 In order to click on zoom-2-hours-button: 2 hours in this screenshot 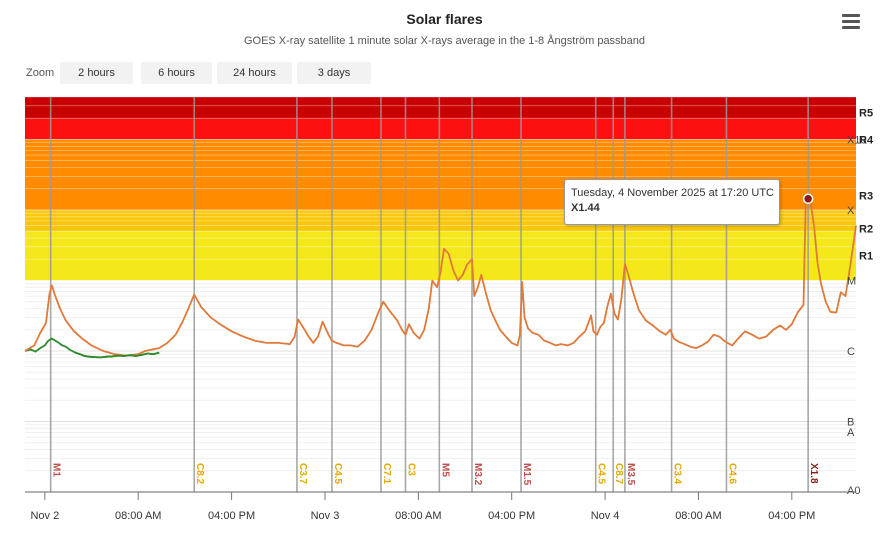, I will do `click(96, 73)`.